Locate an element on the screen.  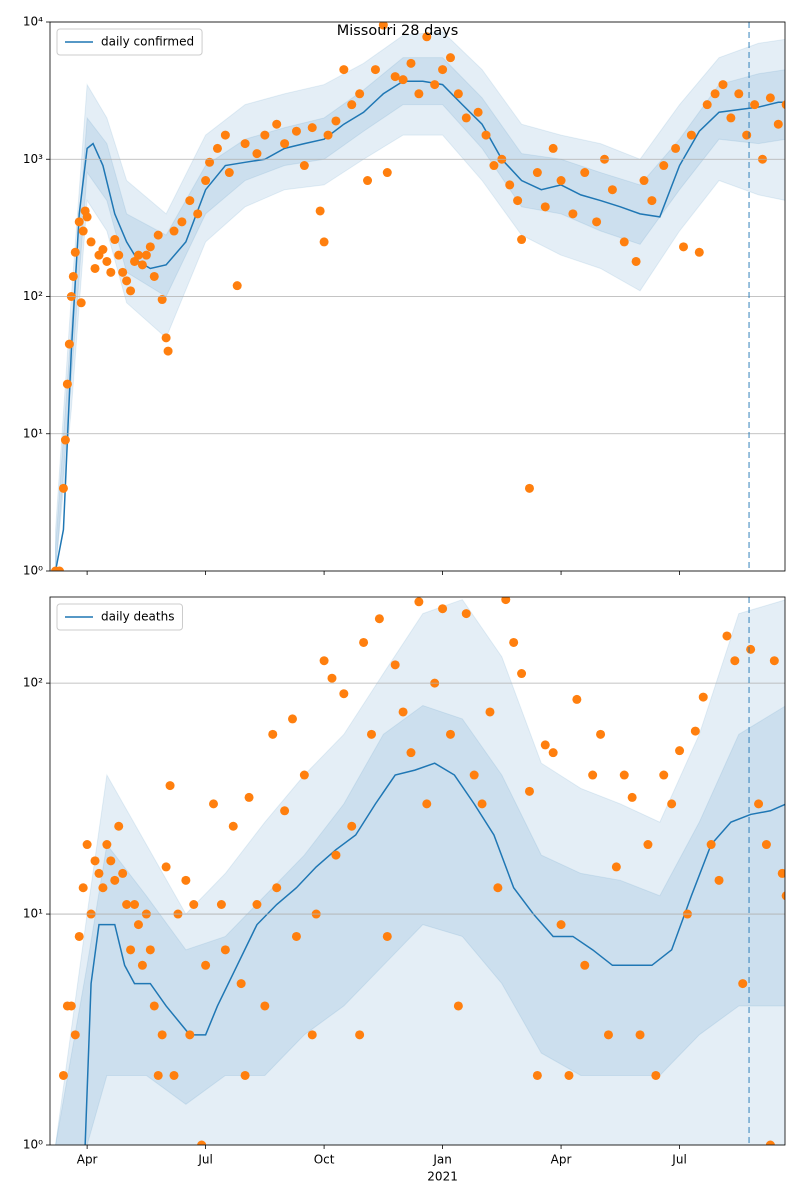
y-tick-label: 10¹ is located at coordinates (33, 914).